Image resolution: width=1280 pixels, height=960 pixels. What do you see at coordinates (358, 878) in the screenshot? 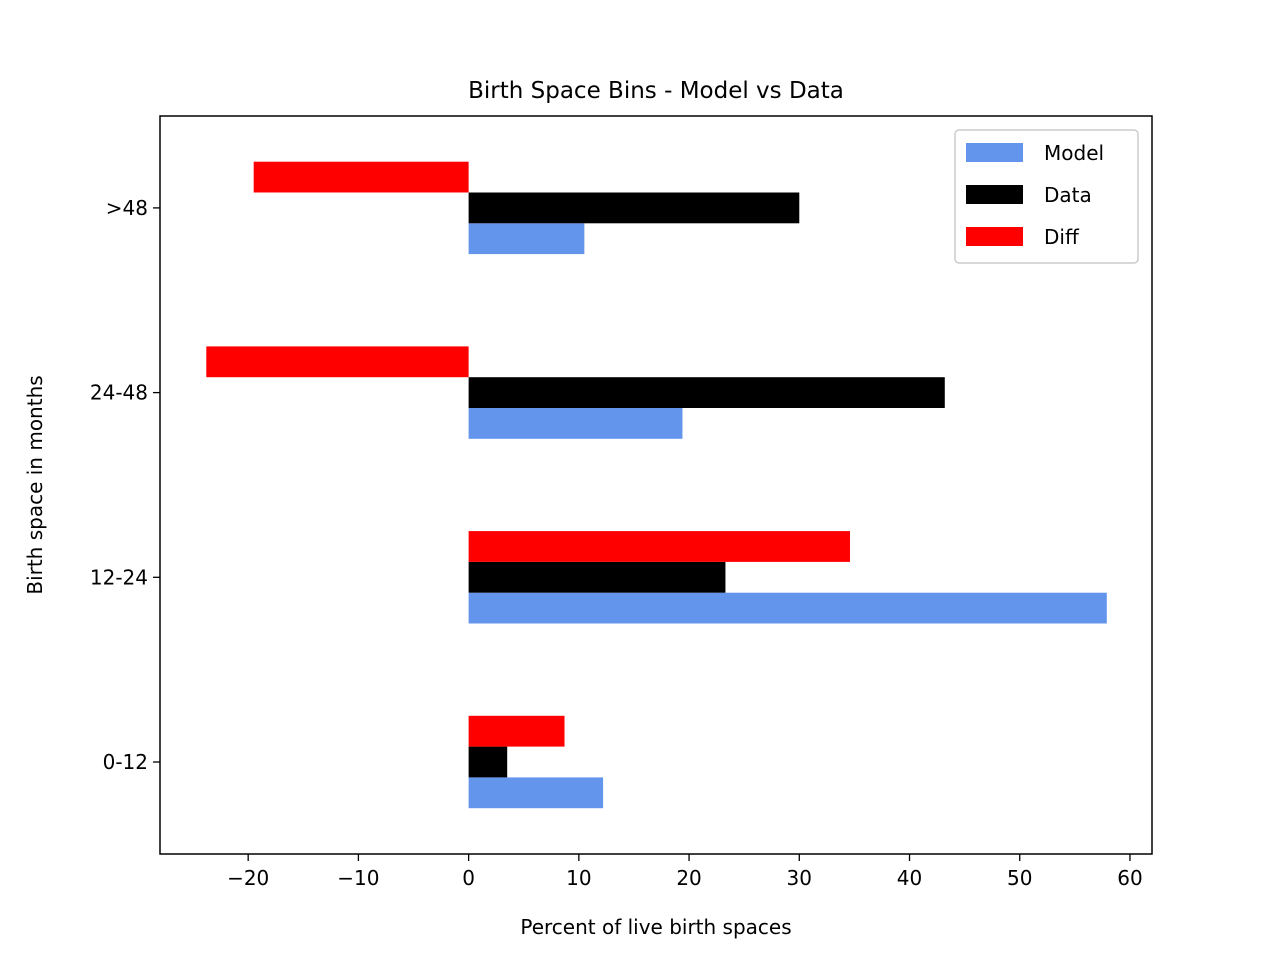
I see `x-tick-label-1: −10` at bounding box center [358, 878].